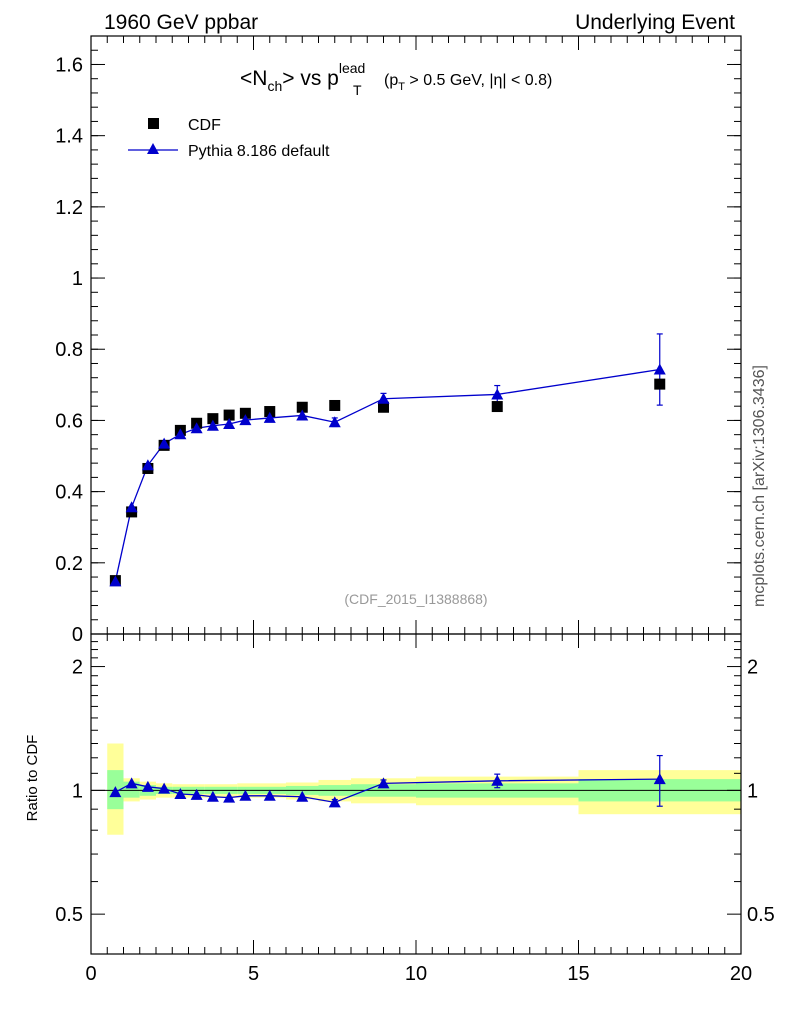  I want to click on legend-marker-mc, so click(153, 148).